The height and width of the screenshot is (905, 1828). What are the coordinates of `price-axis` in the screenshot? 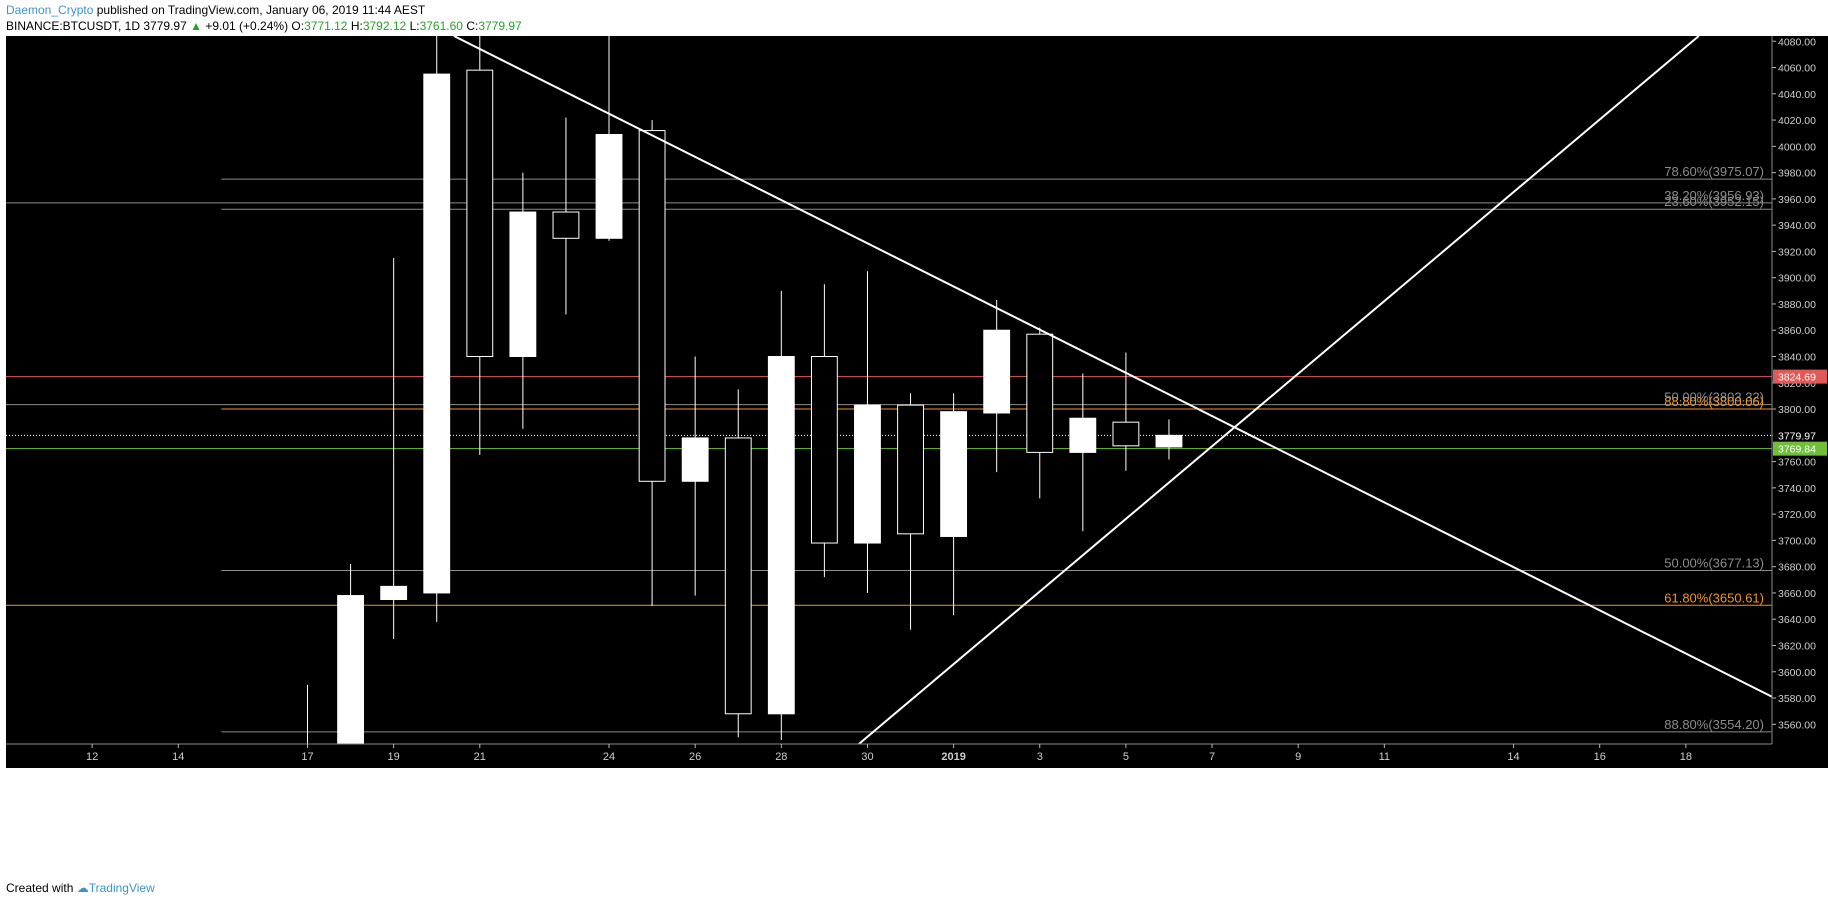 It's located at (1800, 390).